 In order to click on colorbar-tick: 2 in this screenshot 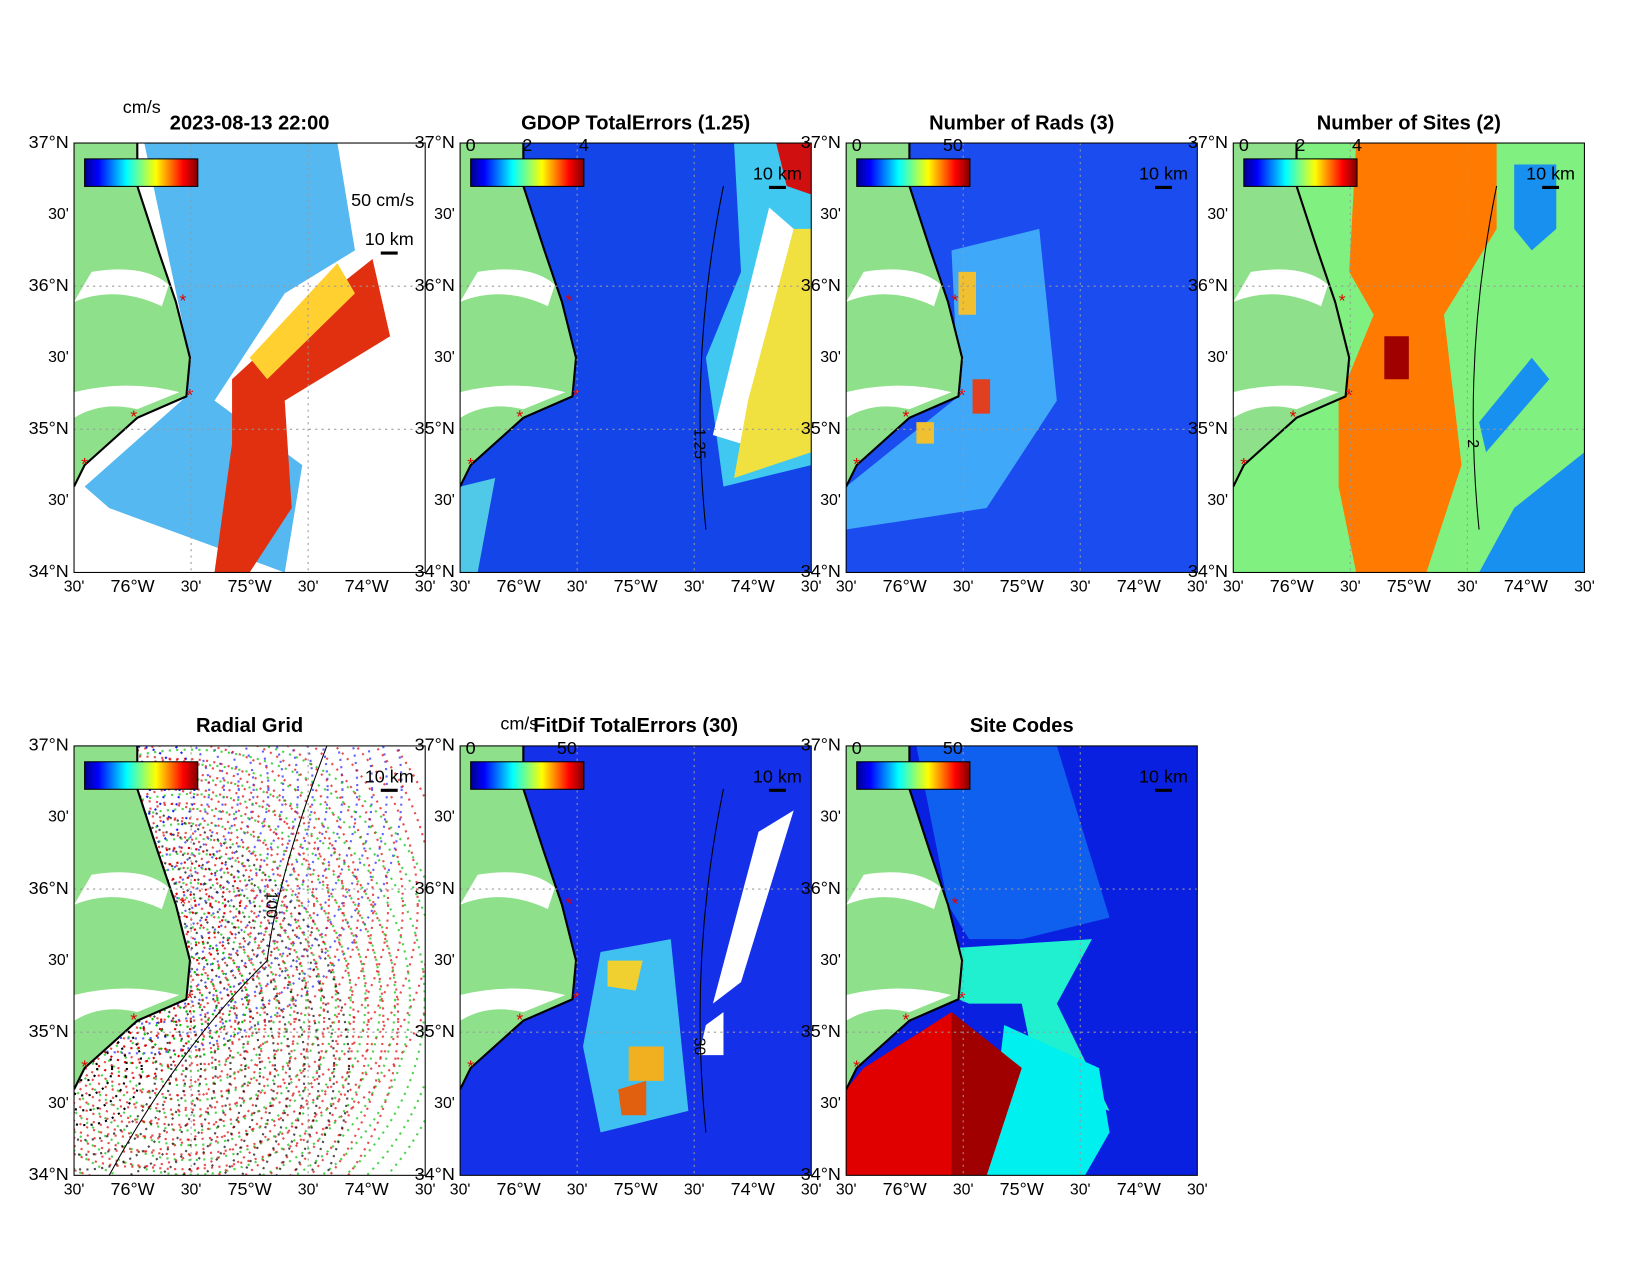, I will do `click(1300, 145)`.